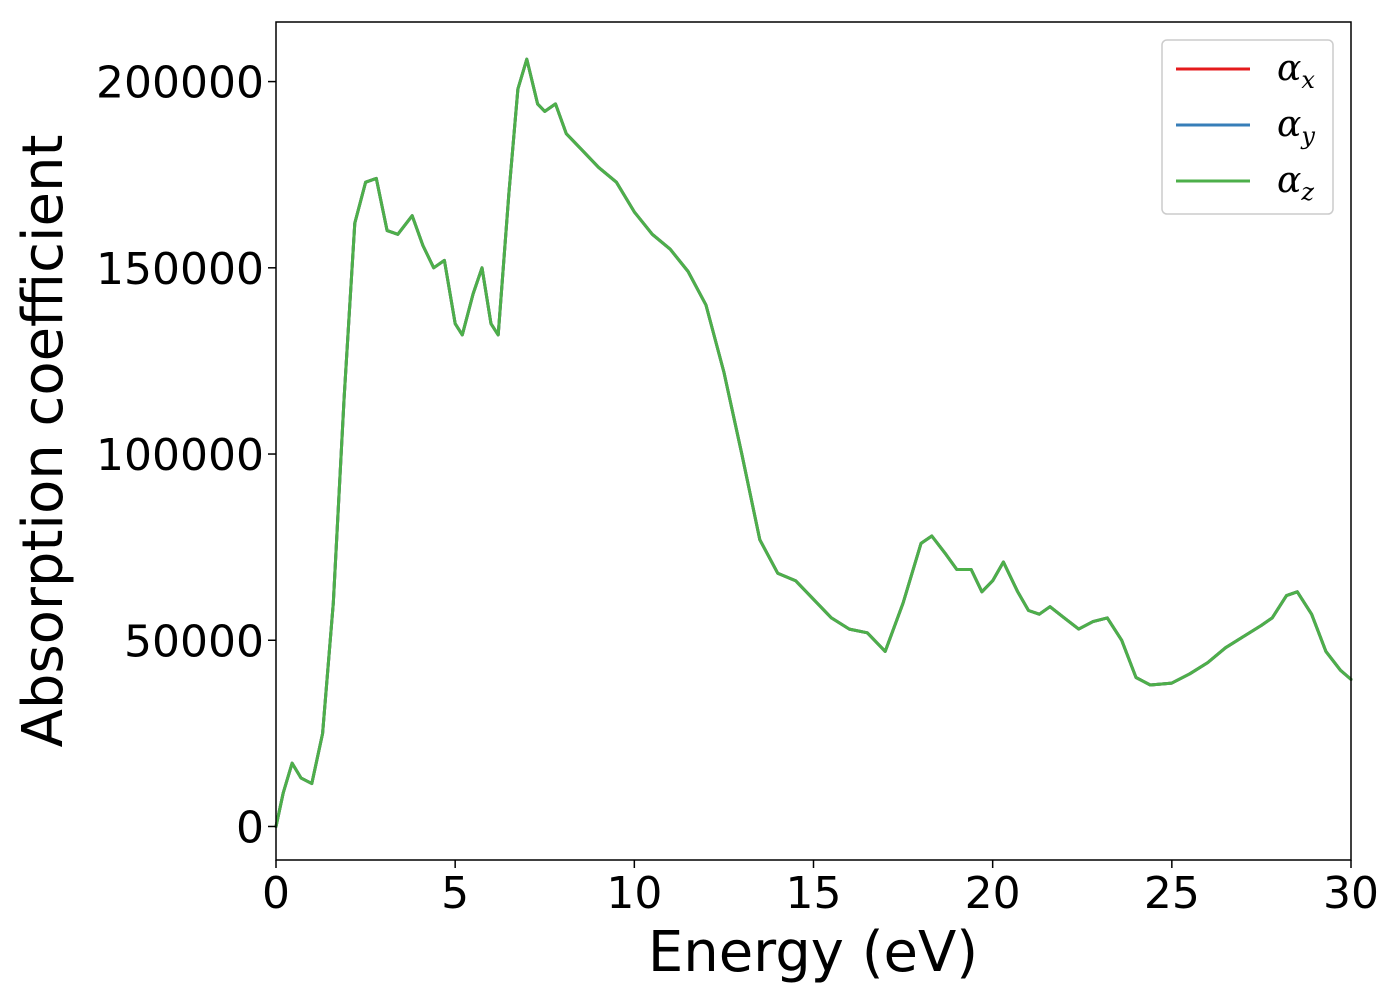 The width and height of the screenshot is (1400, 1000). What do you see at coordinates (634, 893) in the screenshot?
I see `x-tick-label: 10` at bounding box center [634, 893].